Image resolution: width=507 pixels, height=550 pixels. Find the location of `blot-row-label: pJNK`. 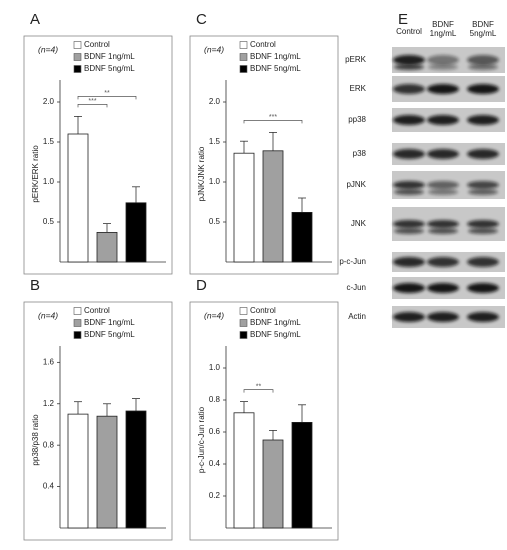

blot-row-label: pJNK is located at coordinates (356, 184).